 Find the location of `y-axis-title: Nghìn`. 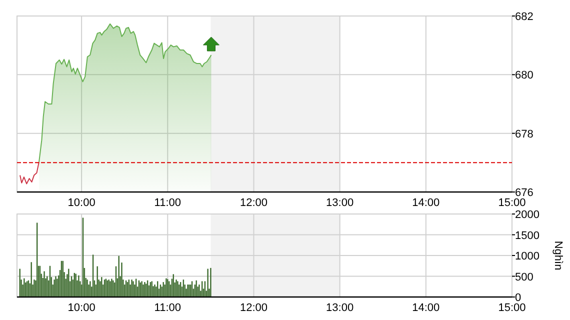

y-axis-title: Nghìn is located at coordinates (558, 255).